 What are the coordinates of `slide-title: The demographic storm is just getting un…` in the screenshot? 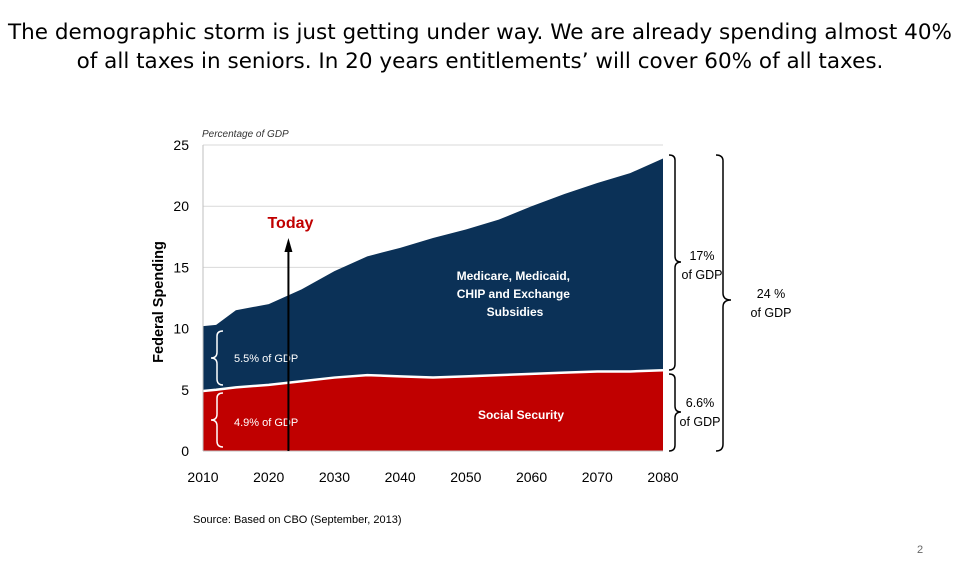 It's located at (480, 47).